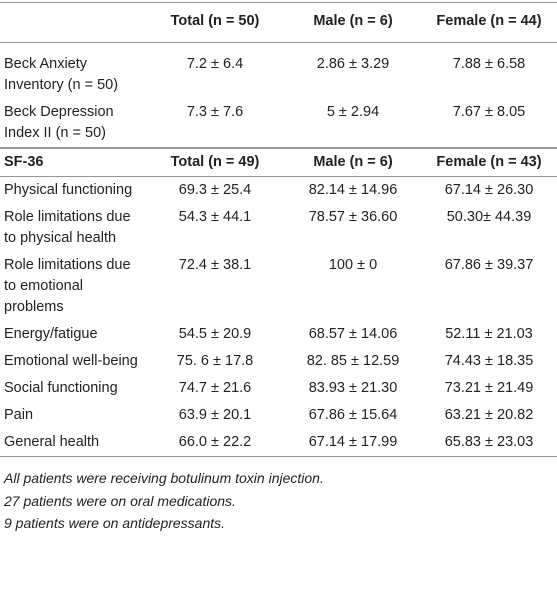 This screenshot has width=557, height=593. I want to click on value-cell: 7.88 ± 6.58, so click(489, 64).